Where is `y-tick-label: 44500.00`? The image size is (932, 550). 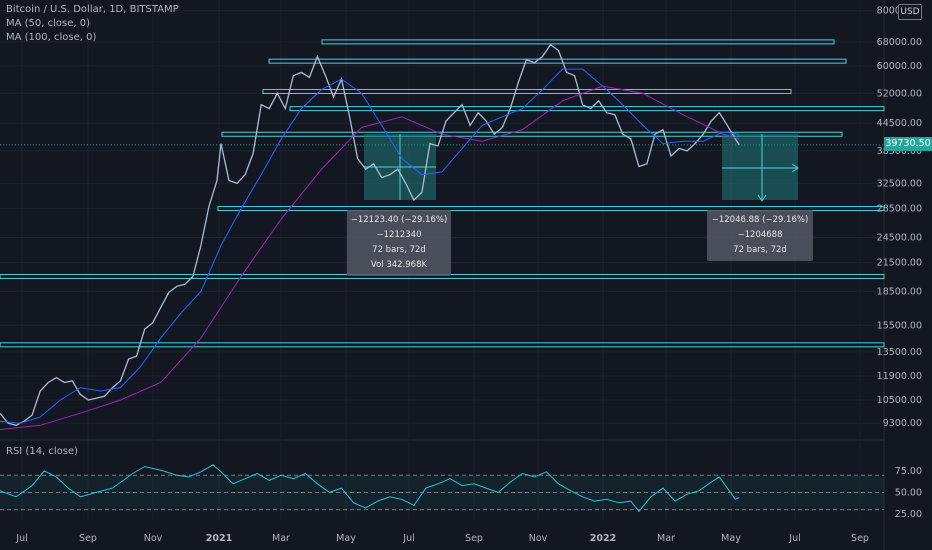
y-tick-label: 44500.00 is located at coordinates (899, 123).